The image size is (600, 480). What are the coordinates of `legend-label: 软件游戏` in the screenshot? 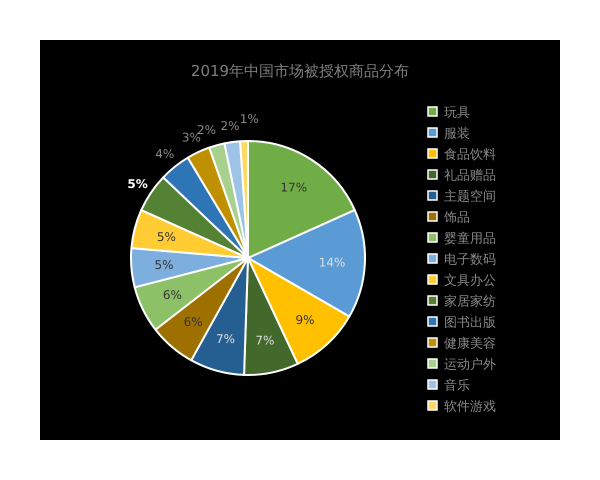 It's located at (470, 407).